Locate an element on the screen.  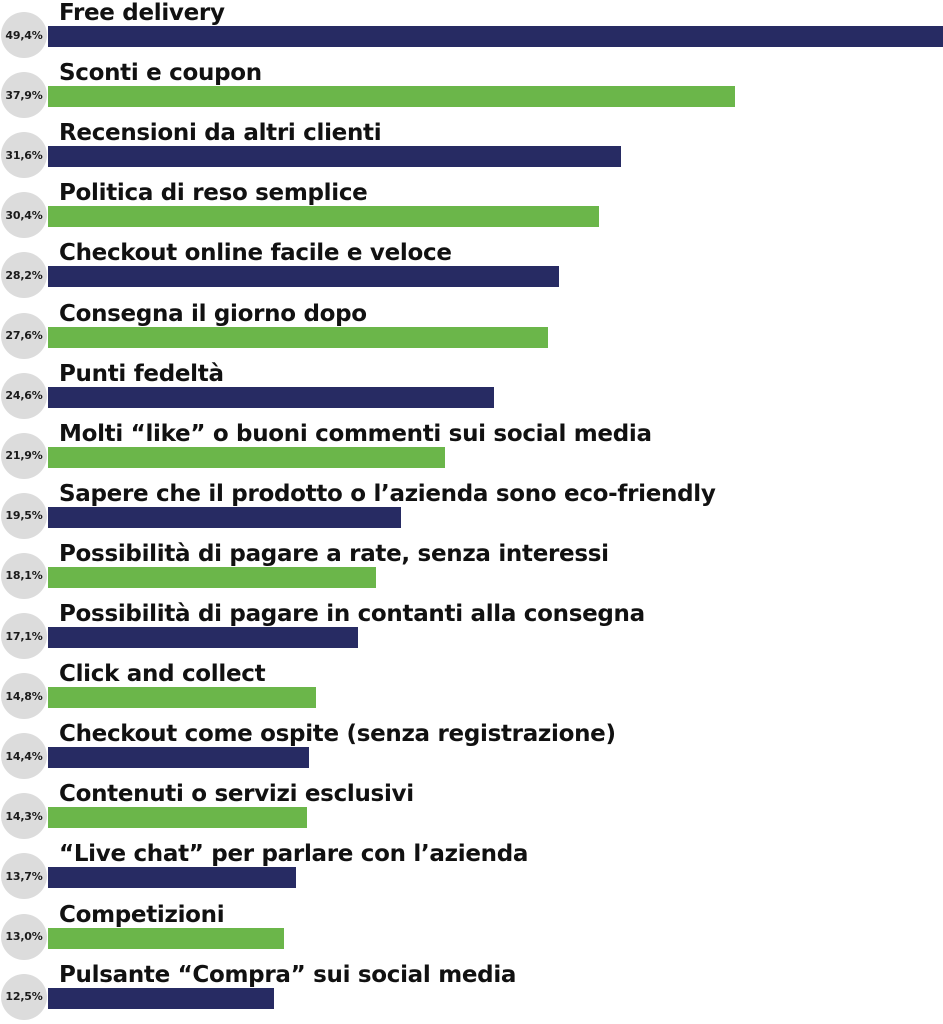
value-badge: 14,3% is located at coordinates (24, 816).